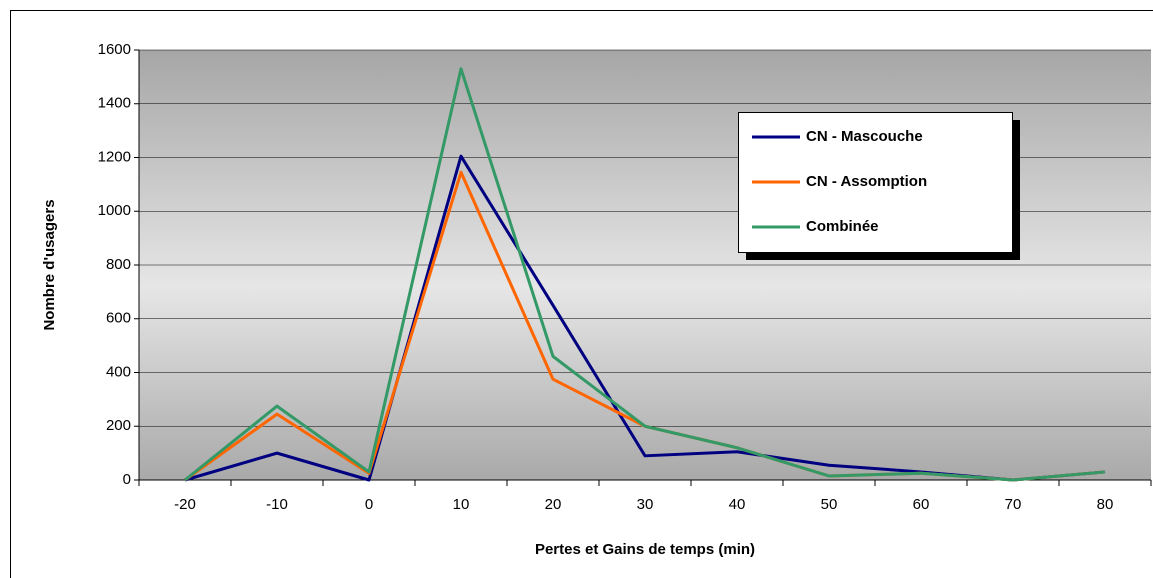 The width and height of the screenshot is (1153, 578). I want to click on legend-label: CN - Assomption, so click(866, 181).